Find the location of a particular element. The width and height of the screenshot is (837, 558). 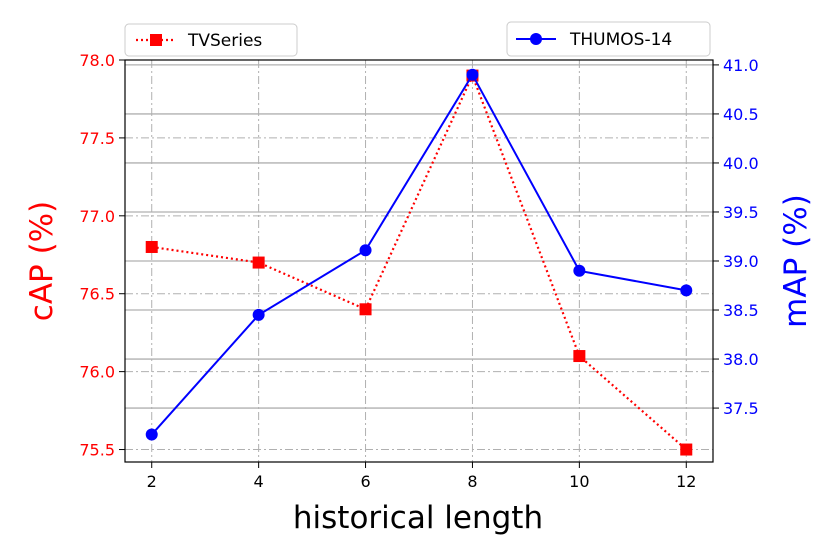

x-axis-title: historical length is located at coordinates (418, 518).